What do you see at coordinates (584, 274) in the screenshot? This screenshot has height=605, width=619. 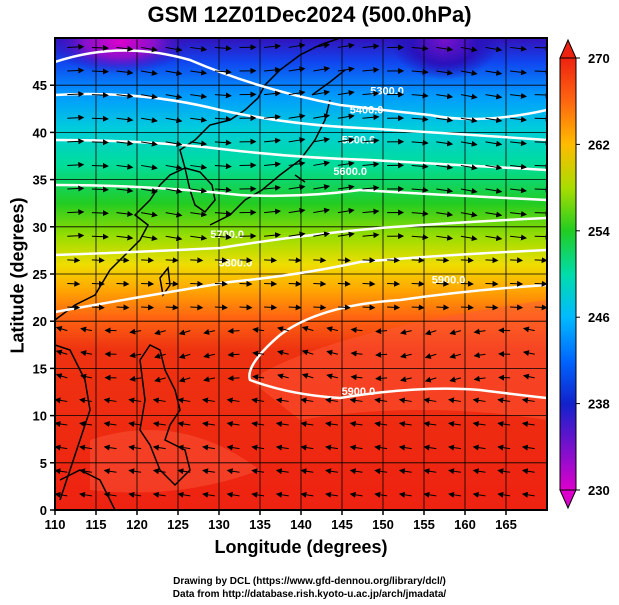 I see `colorbar: 230 238 246 254 262 270` at bounding box center [584, 274].